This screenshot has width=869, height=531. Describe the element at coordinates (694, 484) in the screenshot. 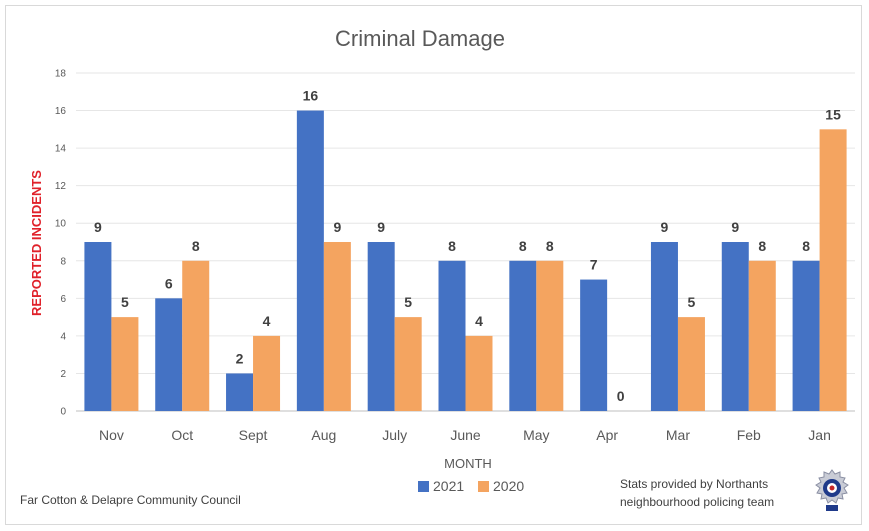

I see `police-credit-line1: Stats provided by Northants` at that location.